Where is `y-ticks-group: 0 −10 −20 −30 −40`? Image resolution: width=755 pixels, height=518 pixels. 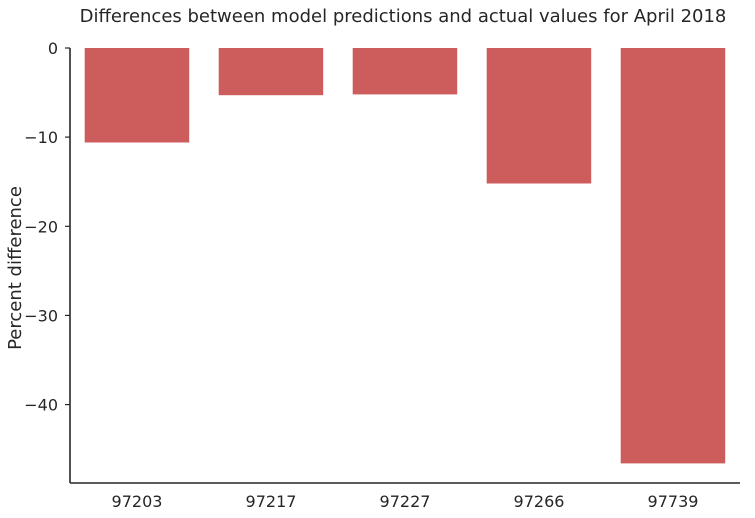 y-ticks-group: 0 −10 −20 −30 −40 is located at coordinates (47, 227).